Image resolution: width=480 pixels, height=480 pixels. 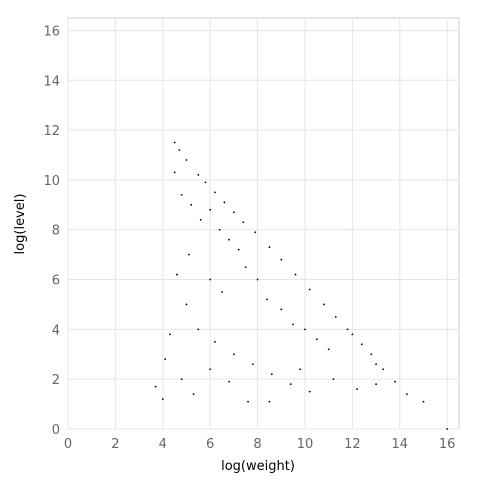 What do you see at coordinates (56, 380) in the screenshot?
I see `y-tick-label: 2` at bounding box center [56, 380].